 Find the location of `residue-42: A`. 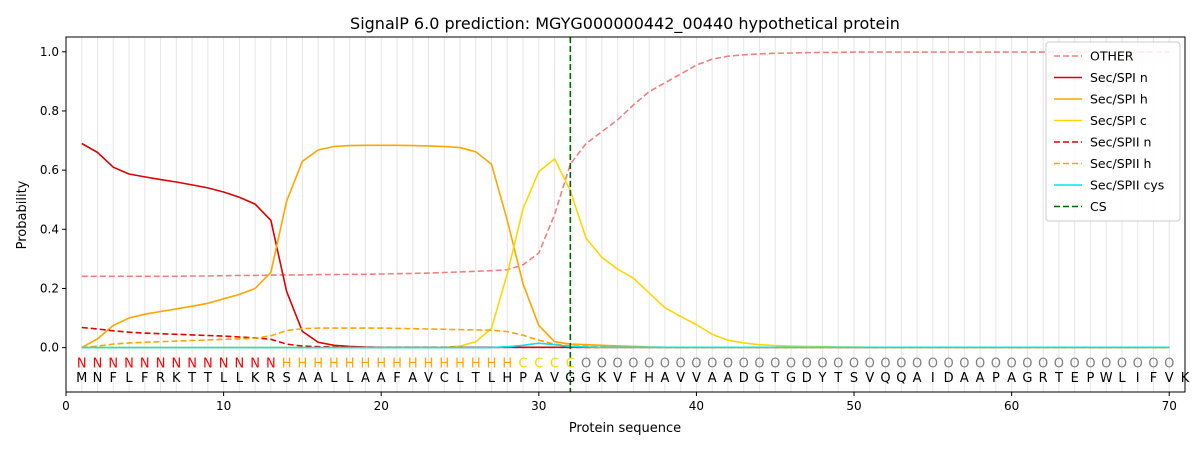

residue-42: A is located at coordinates (727, 378).